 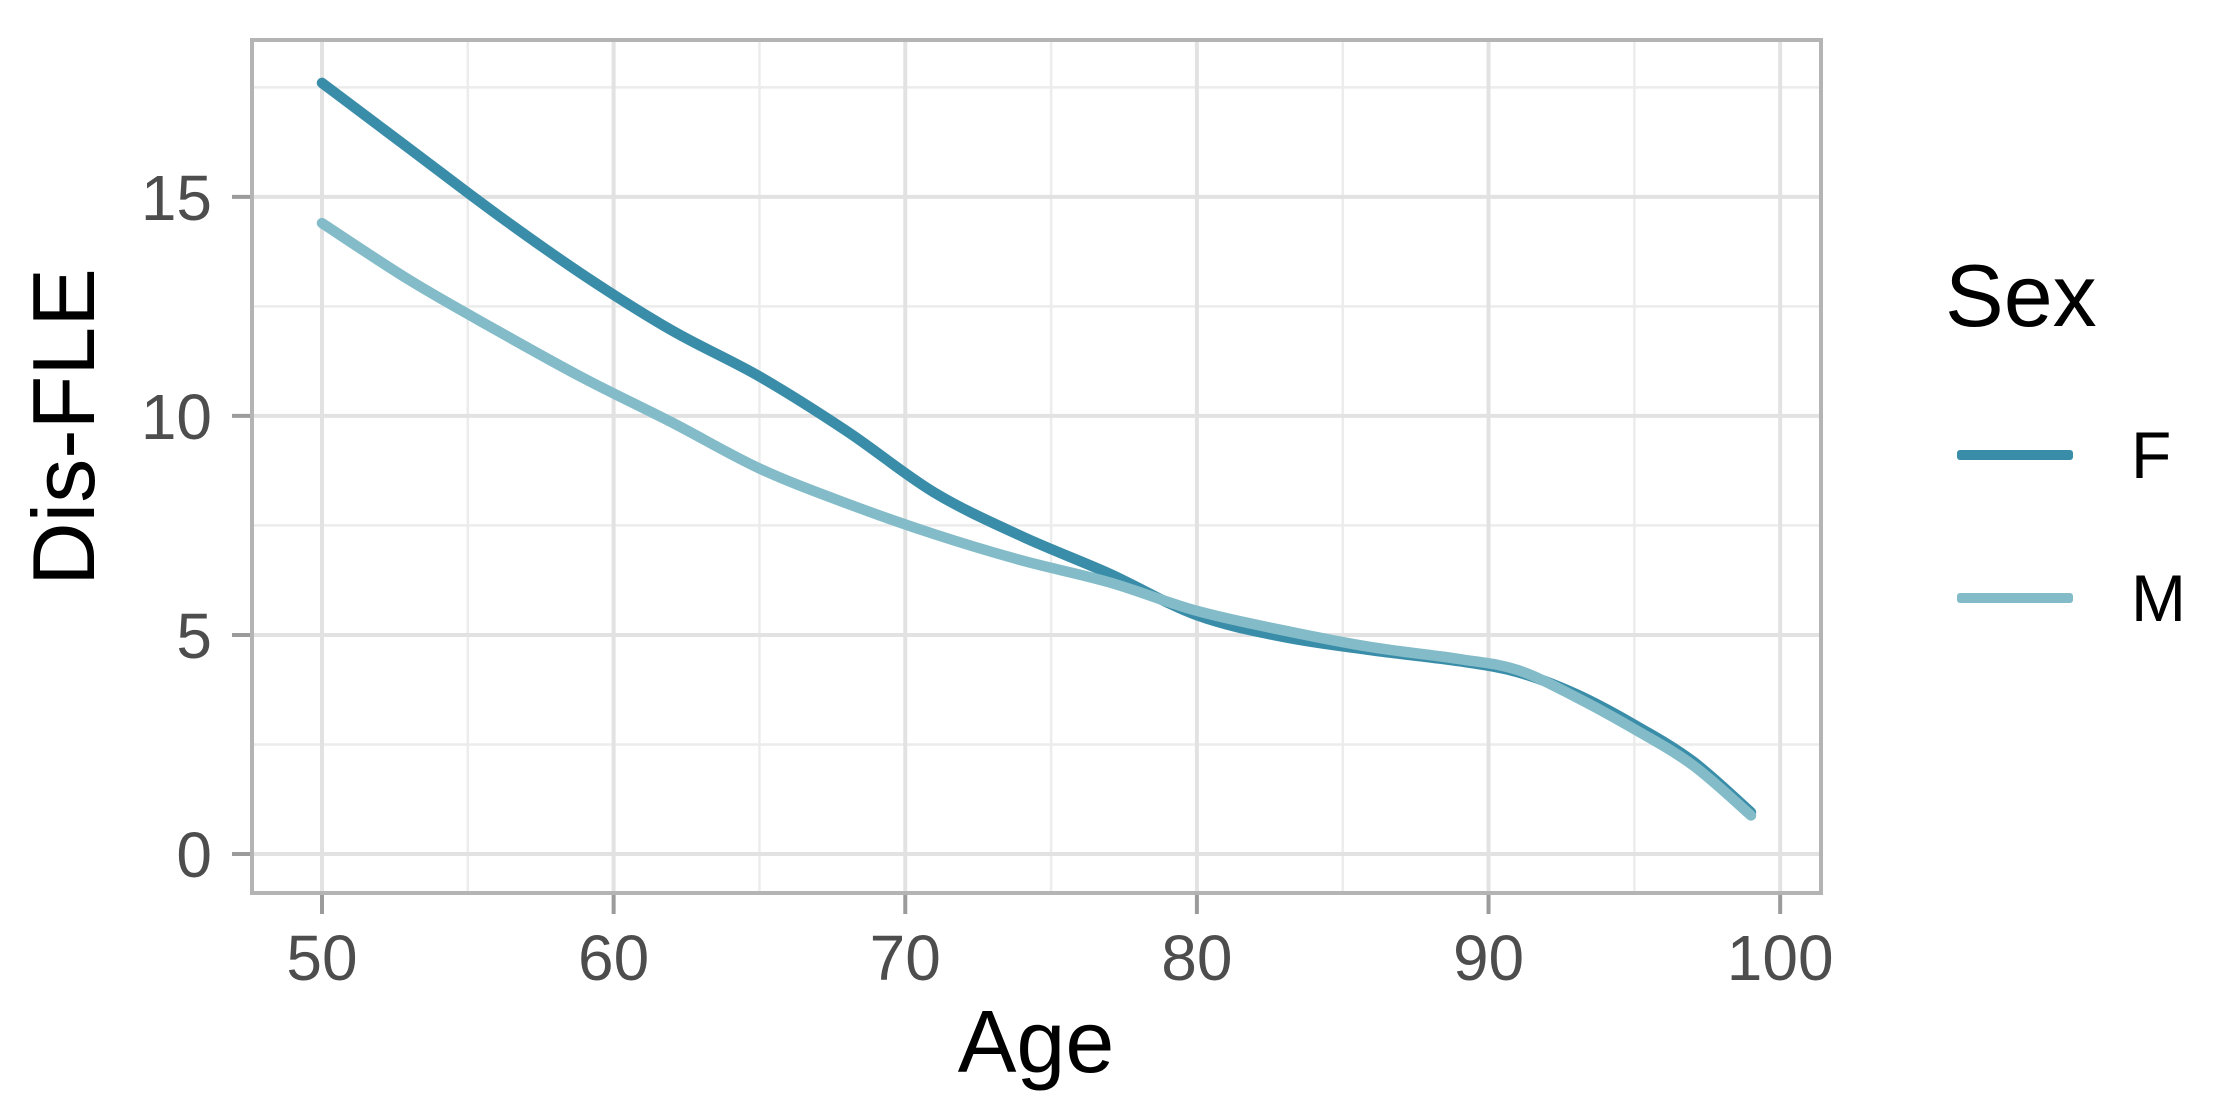 I want to click on x-tick-label: 100, so click(x=1780, y=958).